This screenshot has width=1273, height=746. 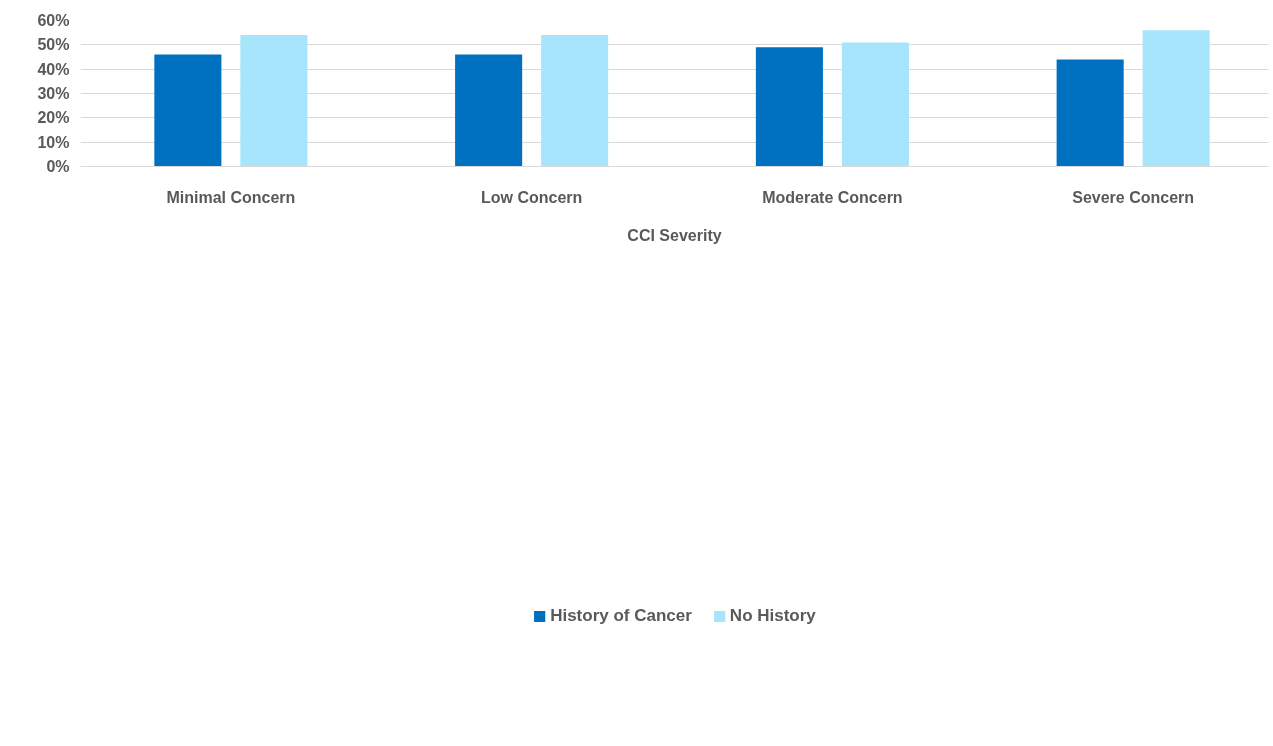 I want to click on x-tick-label: Low Concern, so click(x=531, y=197).